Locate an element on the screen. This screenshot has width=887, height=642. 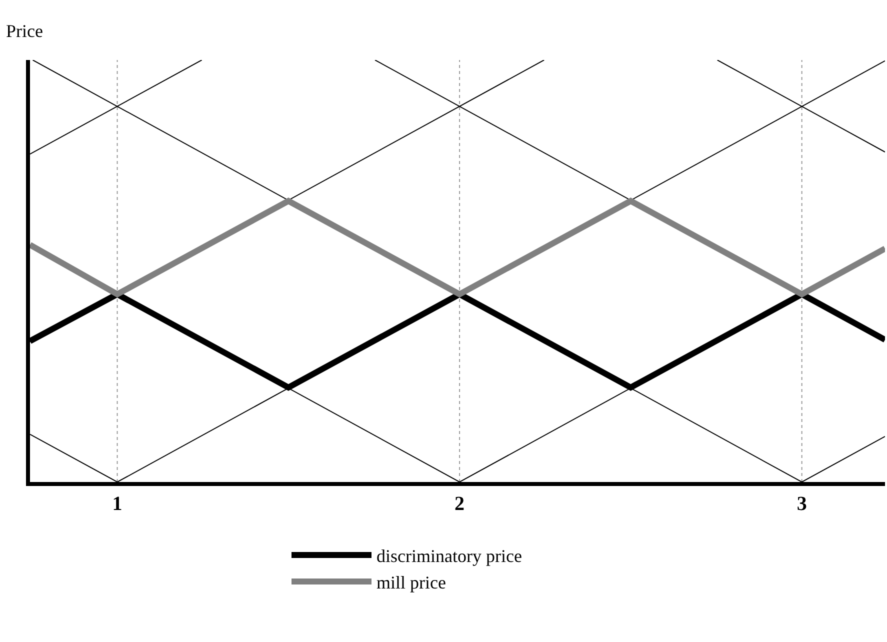
legend-label: mill price is located at coordinates (411, 582).